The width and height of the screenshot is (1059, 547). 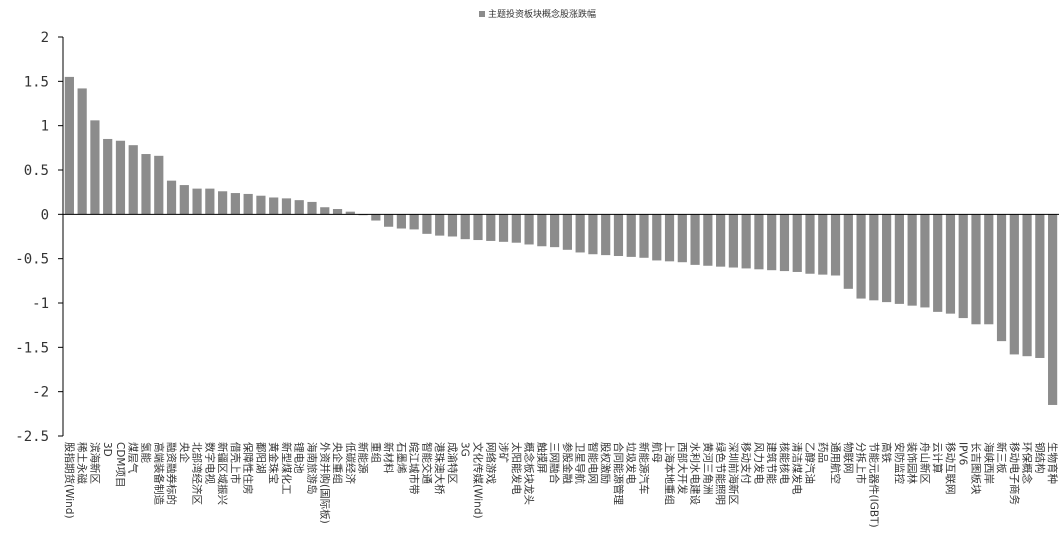 What do you see at coordinates (656, 452) in the screenshot?
I see `category-label: 航母` at bounding box center [656, 452].